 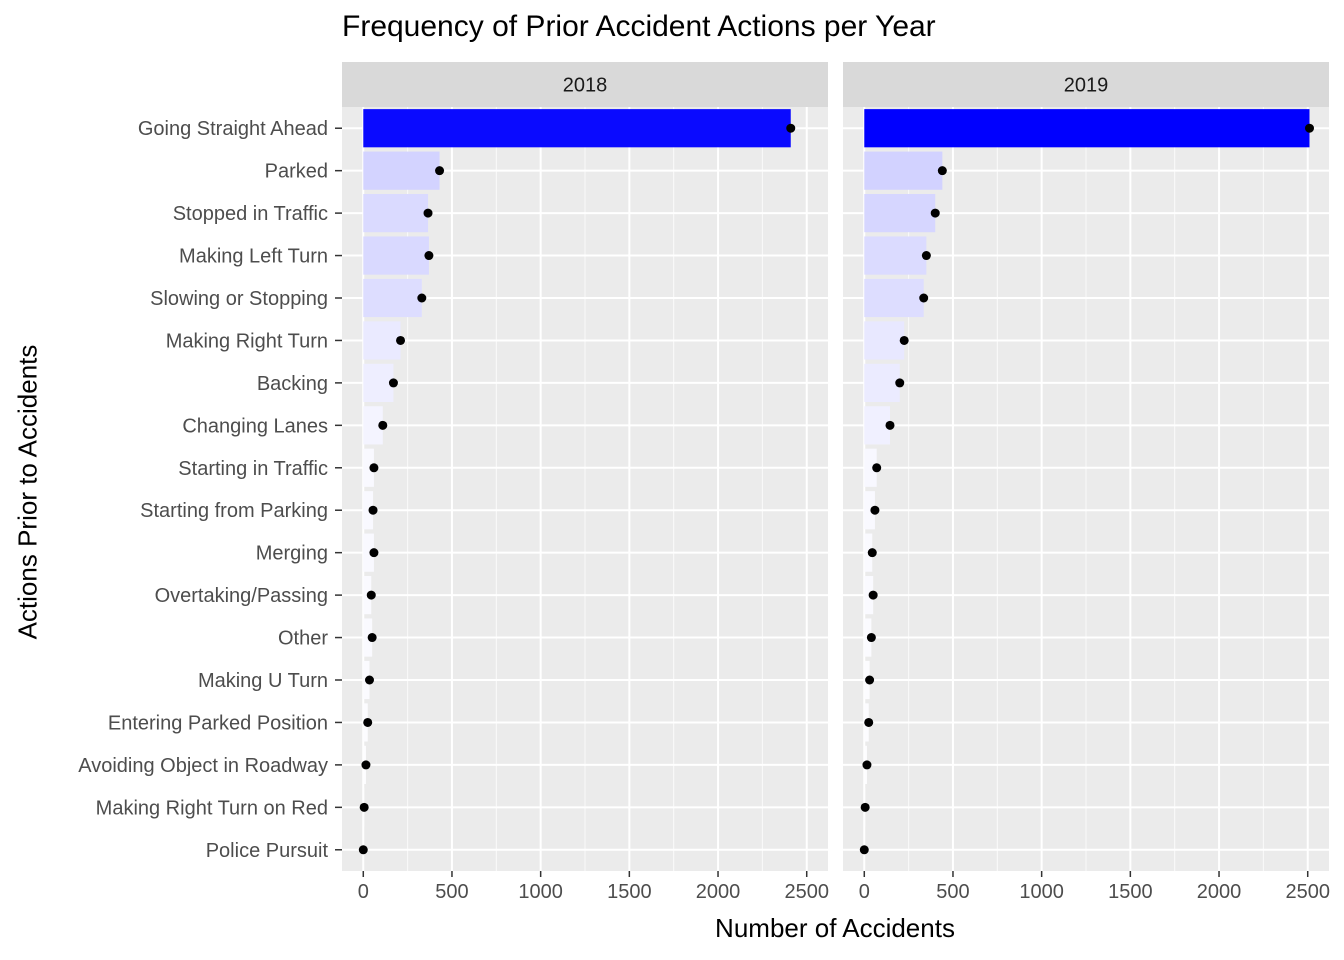 I want to click on y-tick-label: Changing Lanes, so click(x=255, y=426).